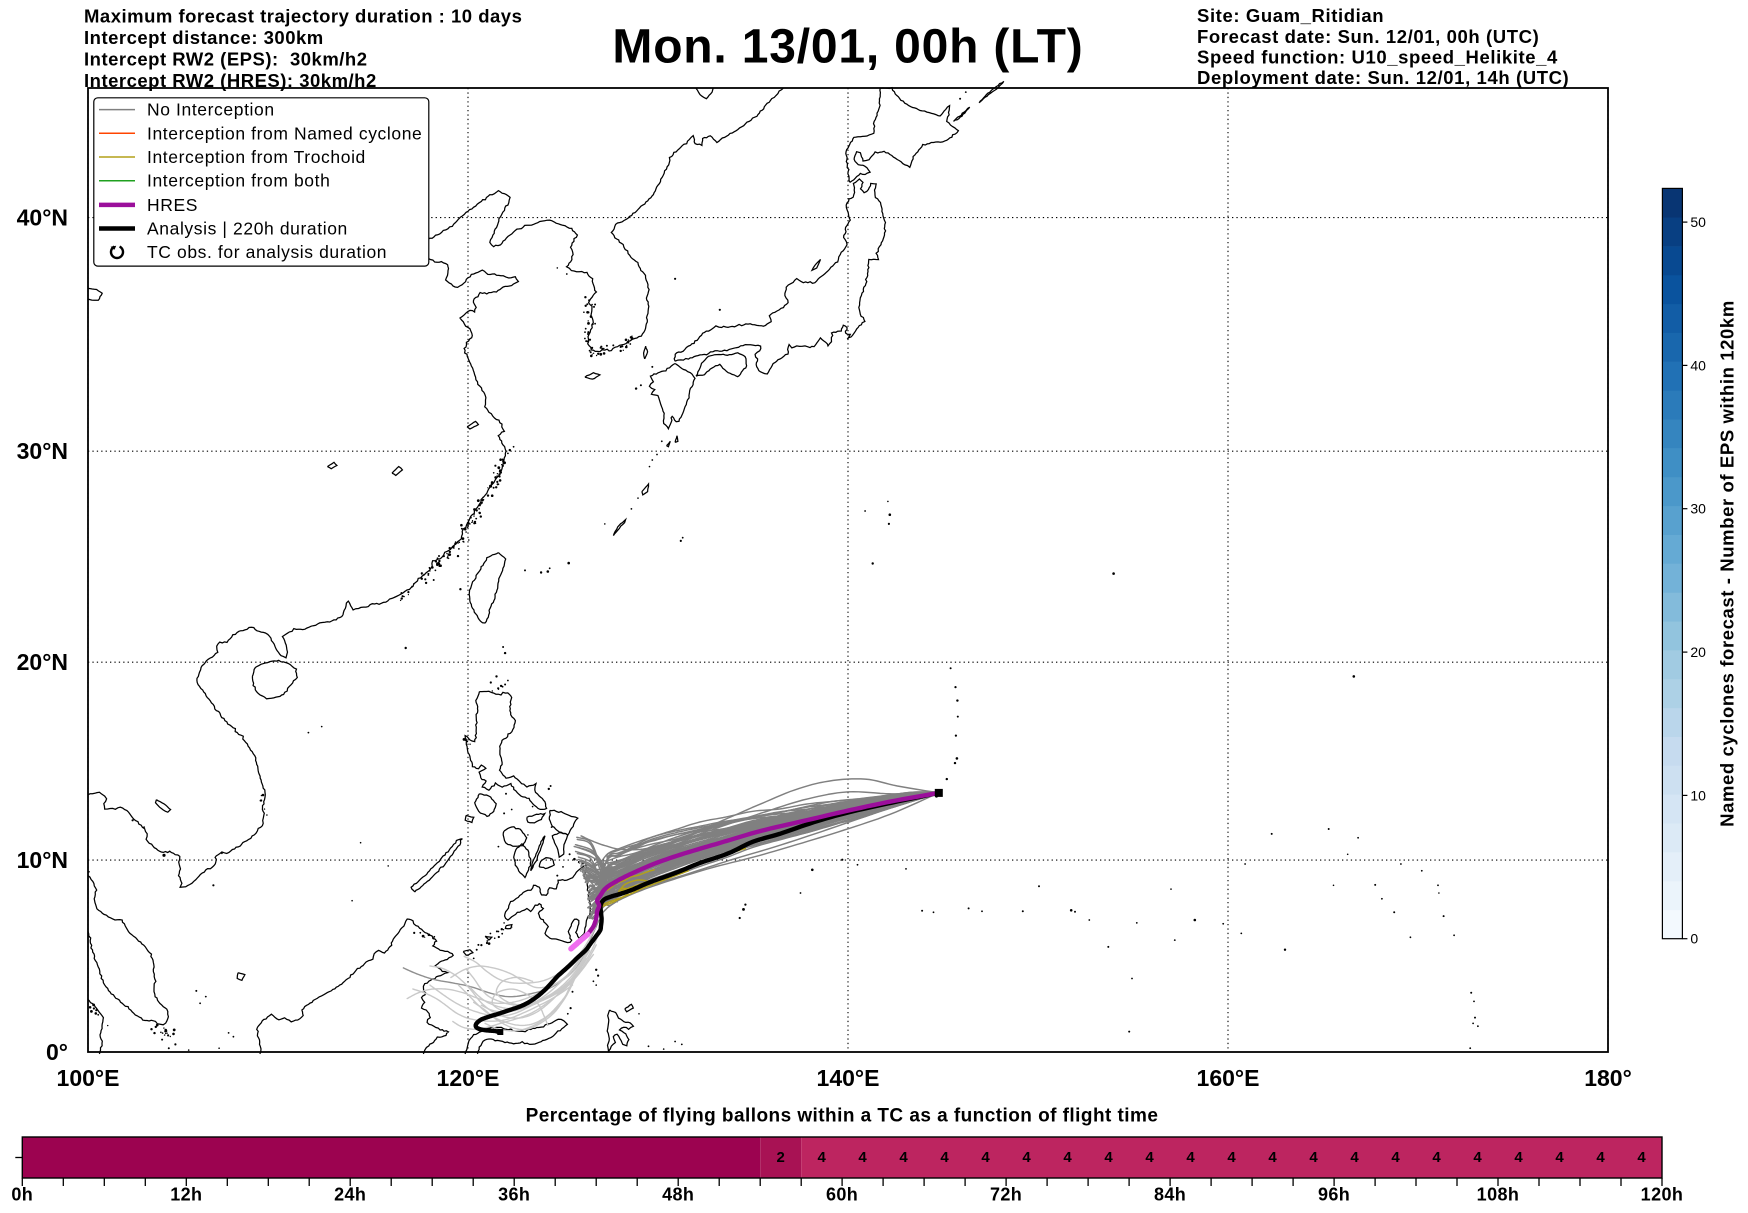 Image resolution: width=1748 pixels, height=1213 pixels. What do you see at coordinates (781, 1157) in the screenshot?
I see `svg-text: 2` at bounding box center [781, 1157].